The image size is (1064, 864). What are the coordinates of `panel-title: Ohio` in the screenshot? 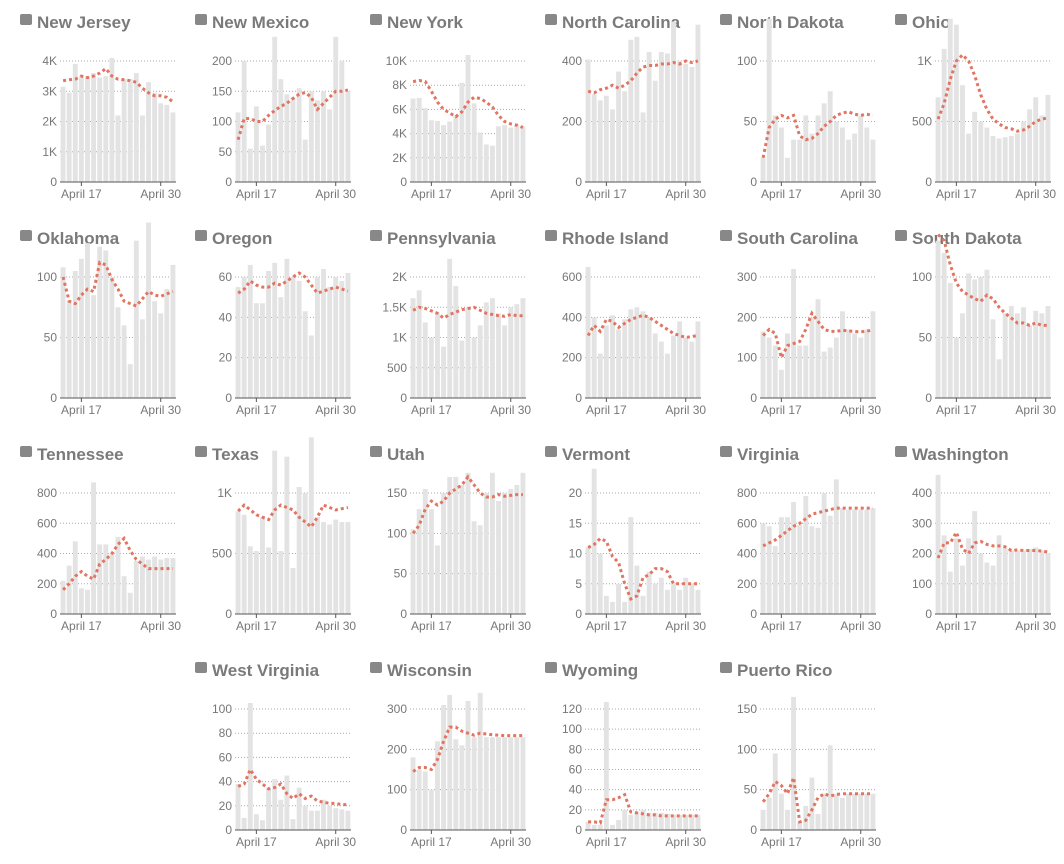 It's located at (931, 22).